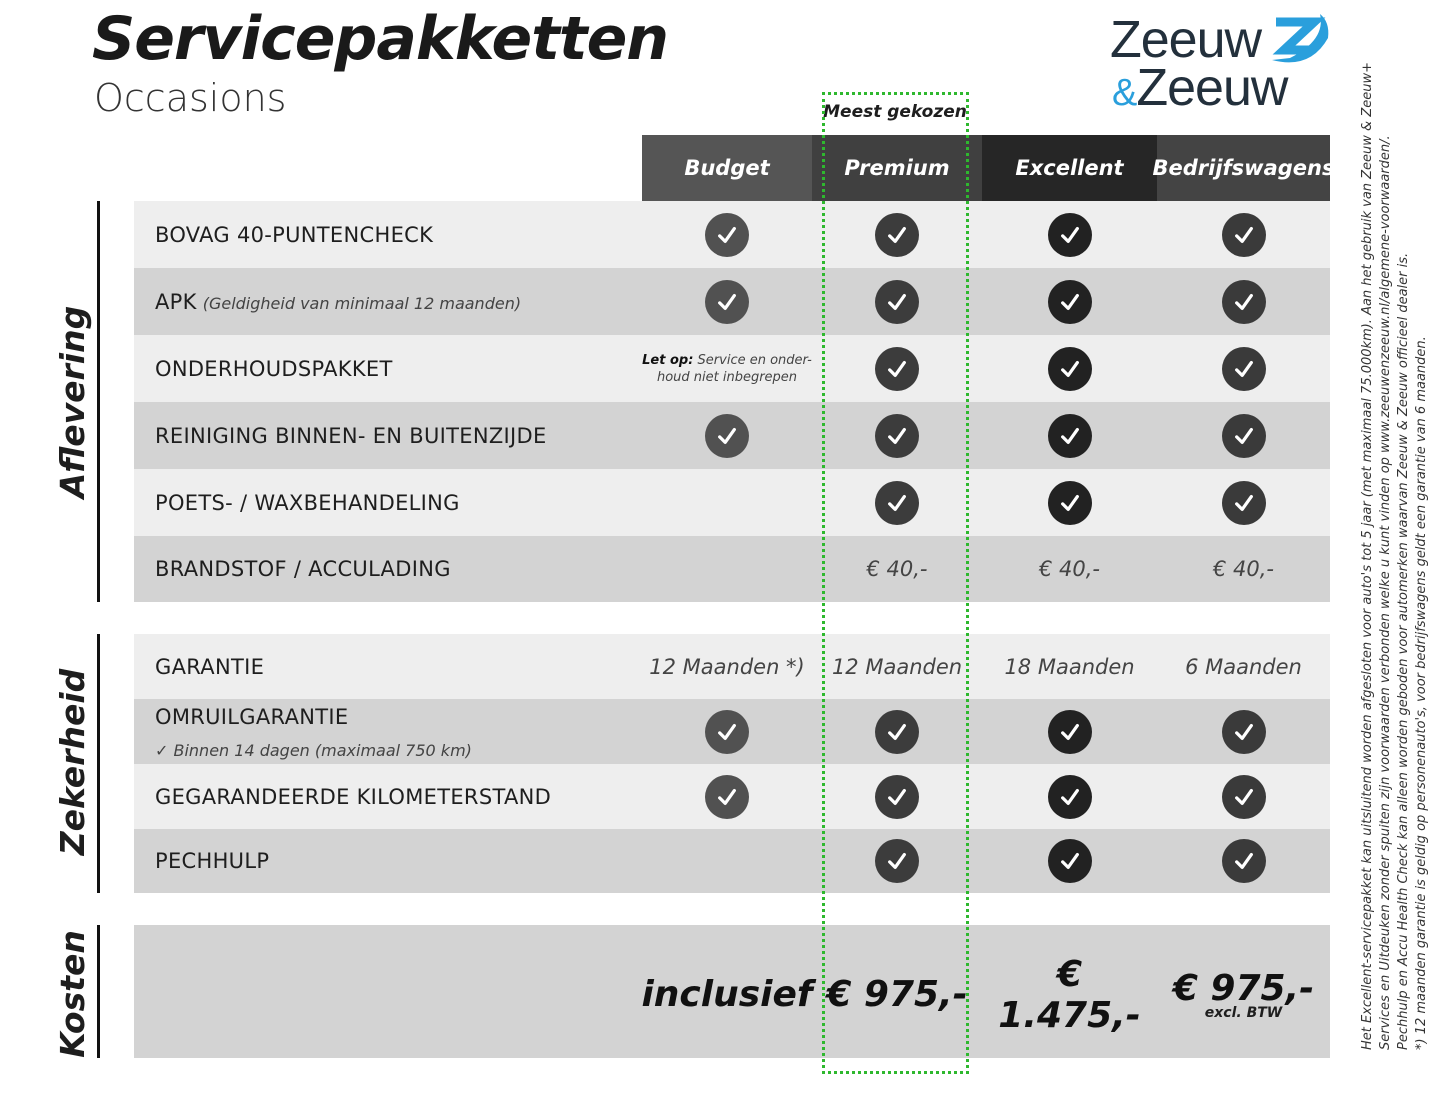 This screenshot has width=1440, height=1094. What do you see at coordinates (351, 435) in the screenshot?
I see `row-label: REINIGING BINNEN- EN BUITENZIJDE` at bounding box center [351, 435].